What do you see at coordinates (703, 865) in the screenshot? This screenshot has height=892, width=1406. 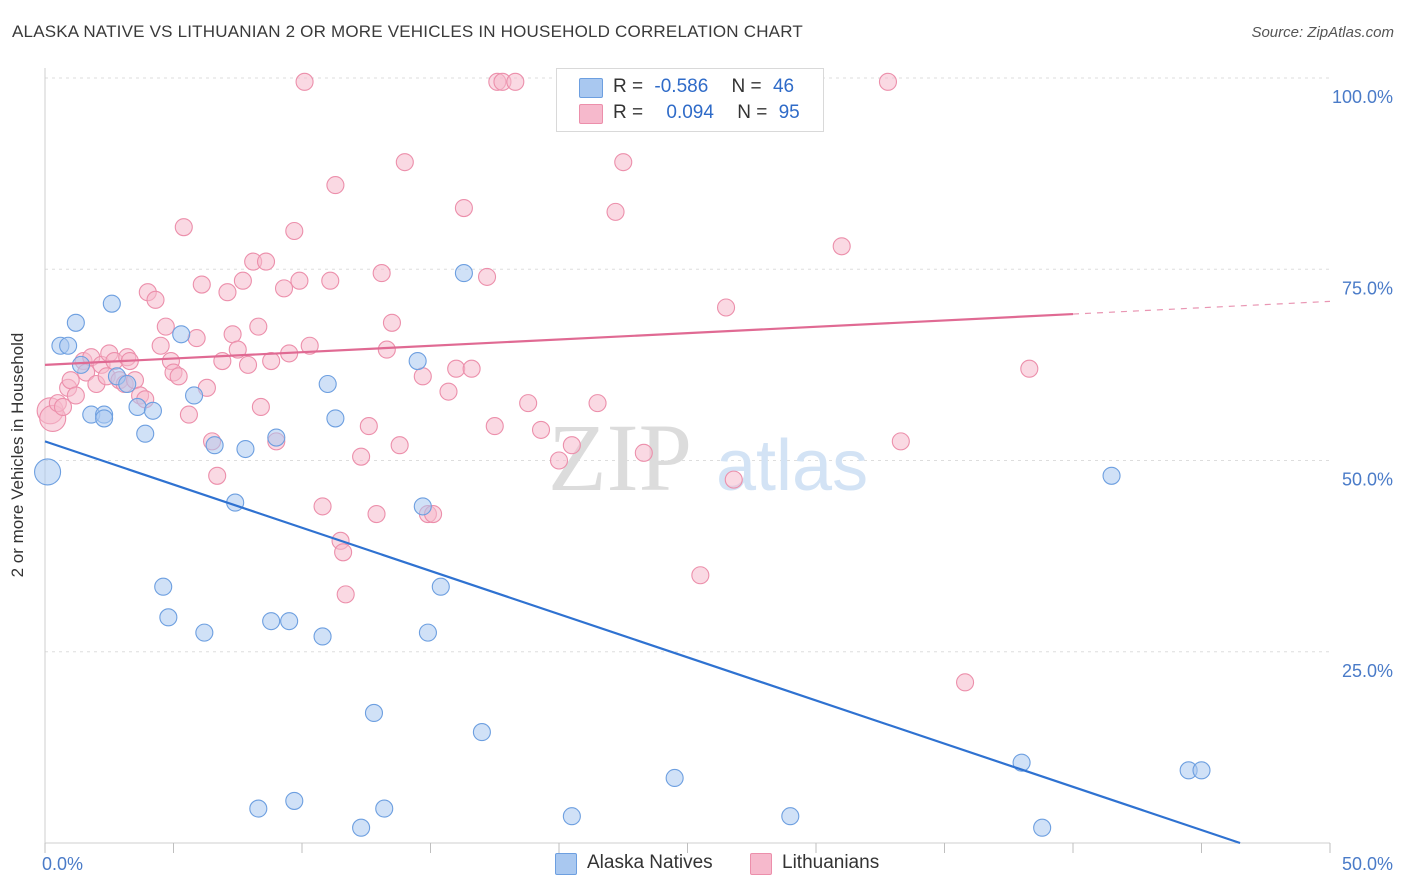 I see `series-legend: Alaska Natives Lithuanians` at bounding box center [703, 865].